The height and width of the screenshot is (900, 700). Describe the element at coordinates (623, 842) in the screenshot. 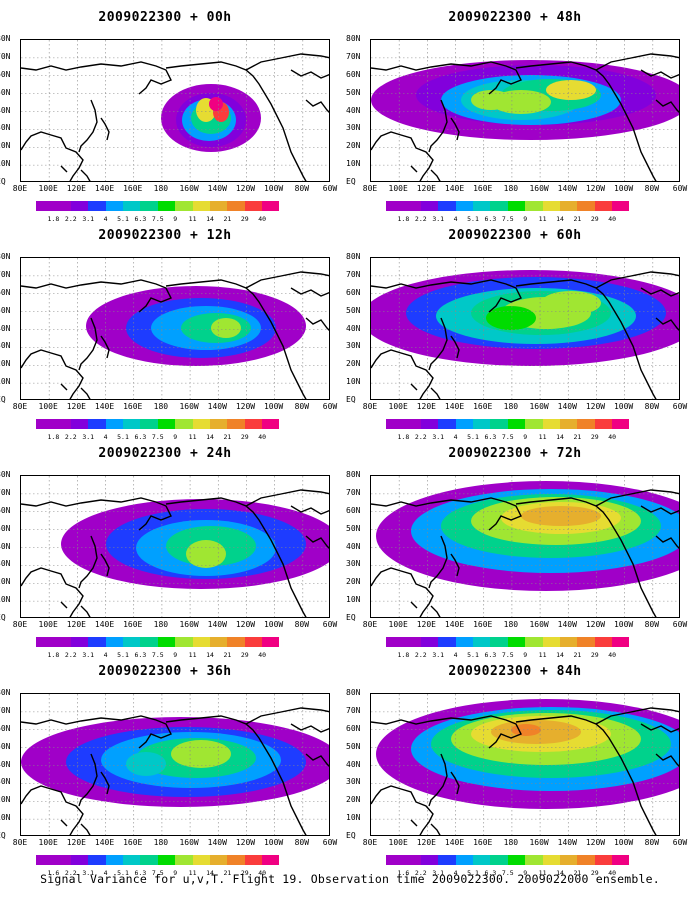

I see `longitude-label: 100W` at that location.